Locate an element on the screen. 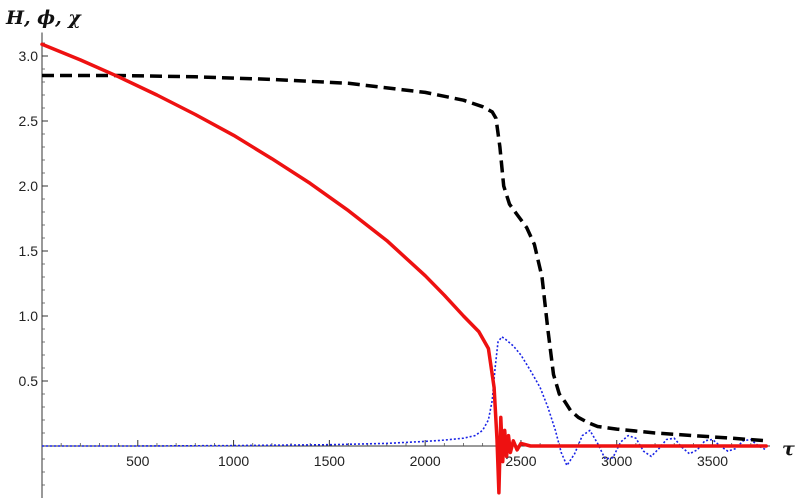 This screenshot has width=808, height=503. x-tick-label: 1500 is located at coordinates (329, 461).